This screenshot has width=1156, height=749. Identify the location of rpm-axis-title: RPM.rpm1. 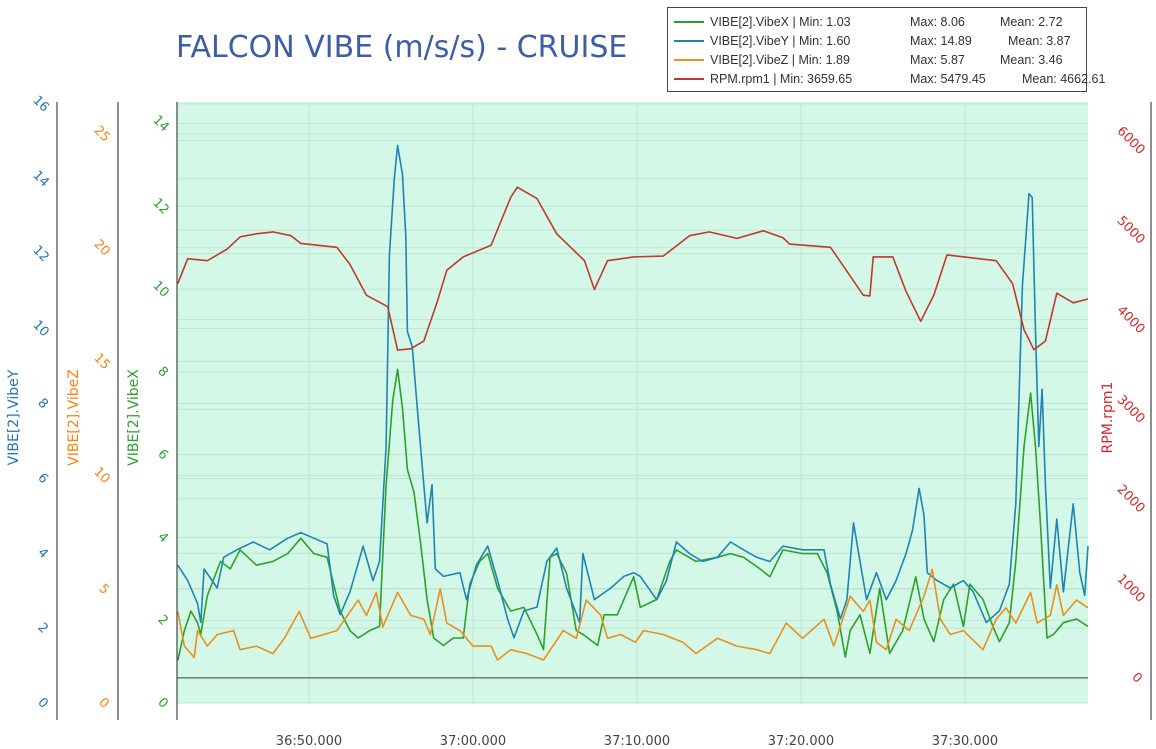
(1108, 418).